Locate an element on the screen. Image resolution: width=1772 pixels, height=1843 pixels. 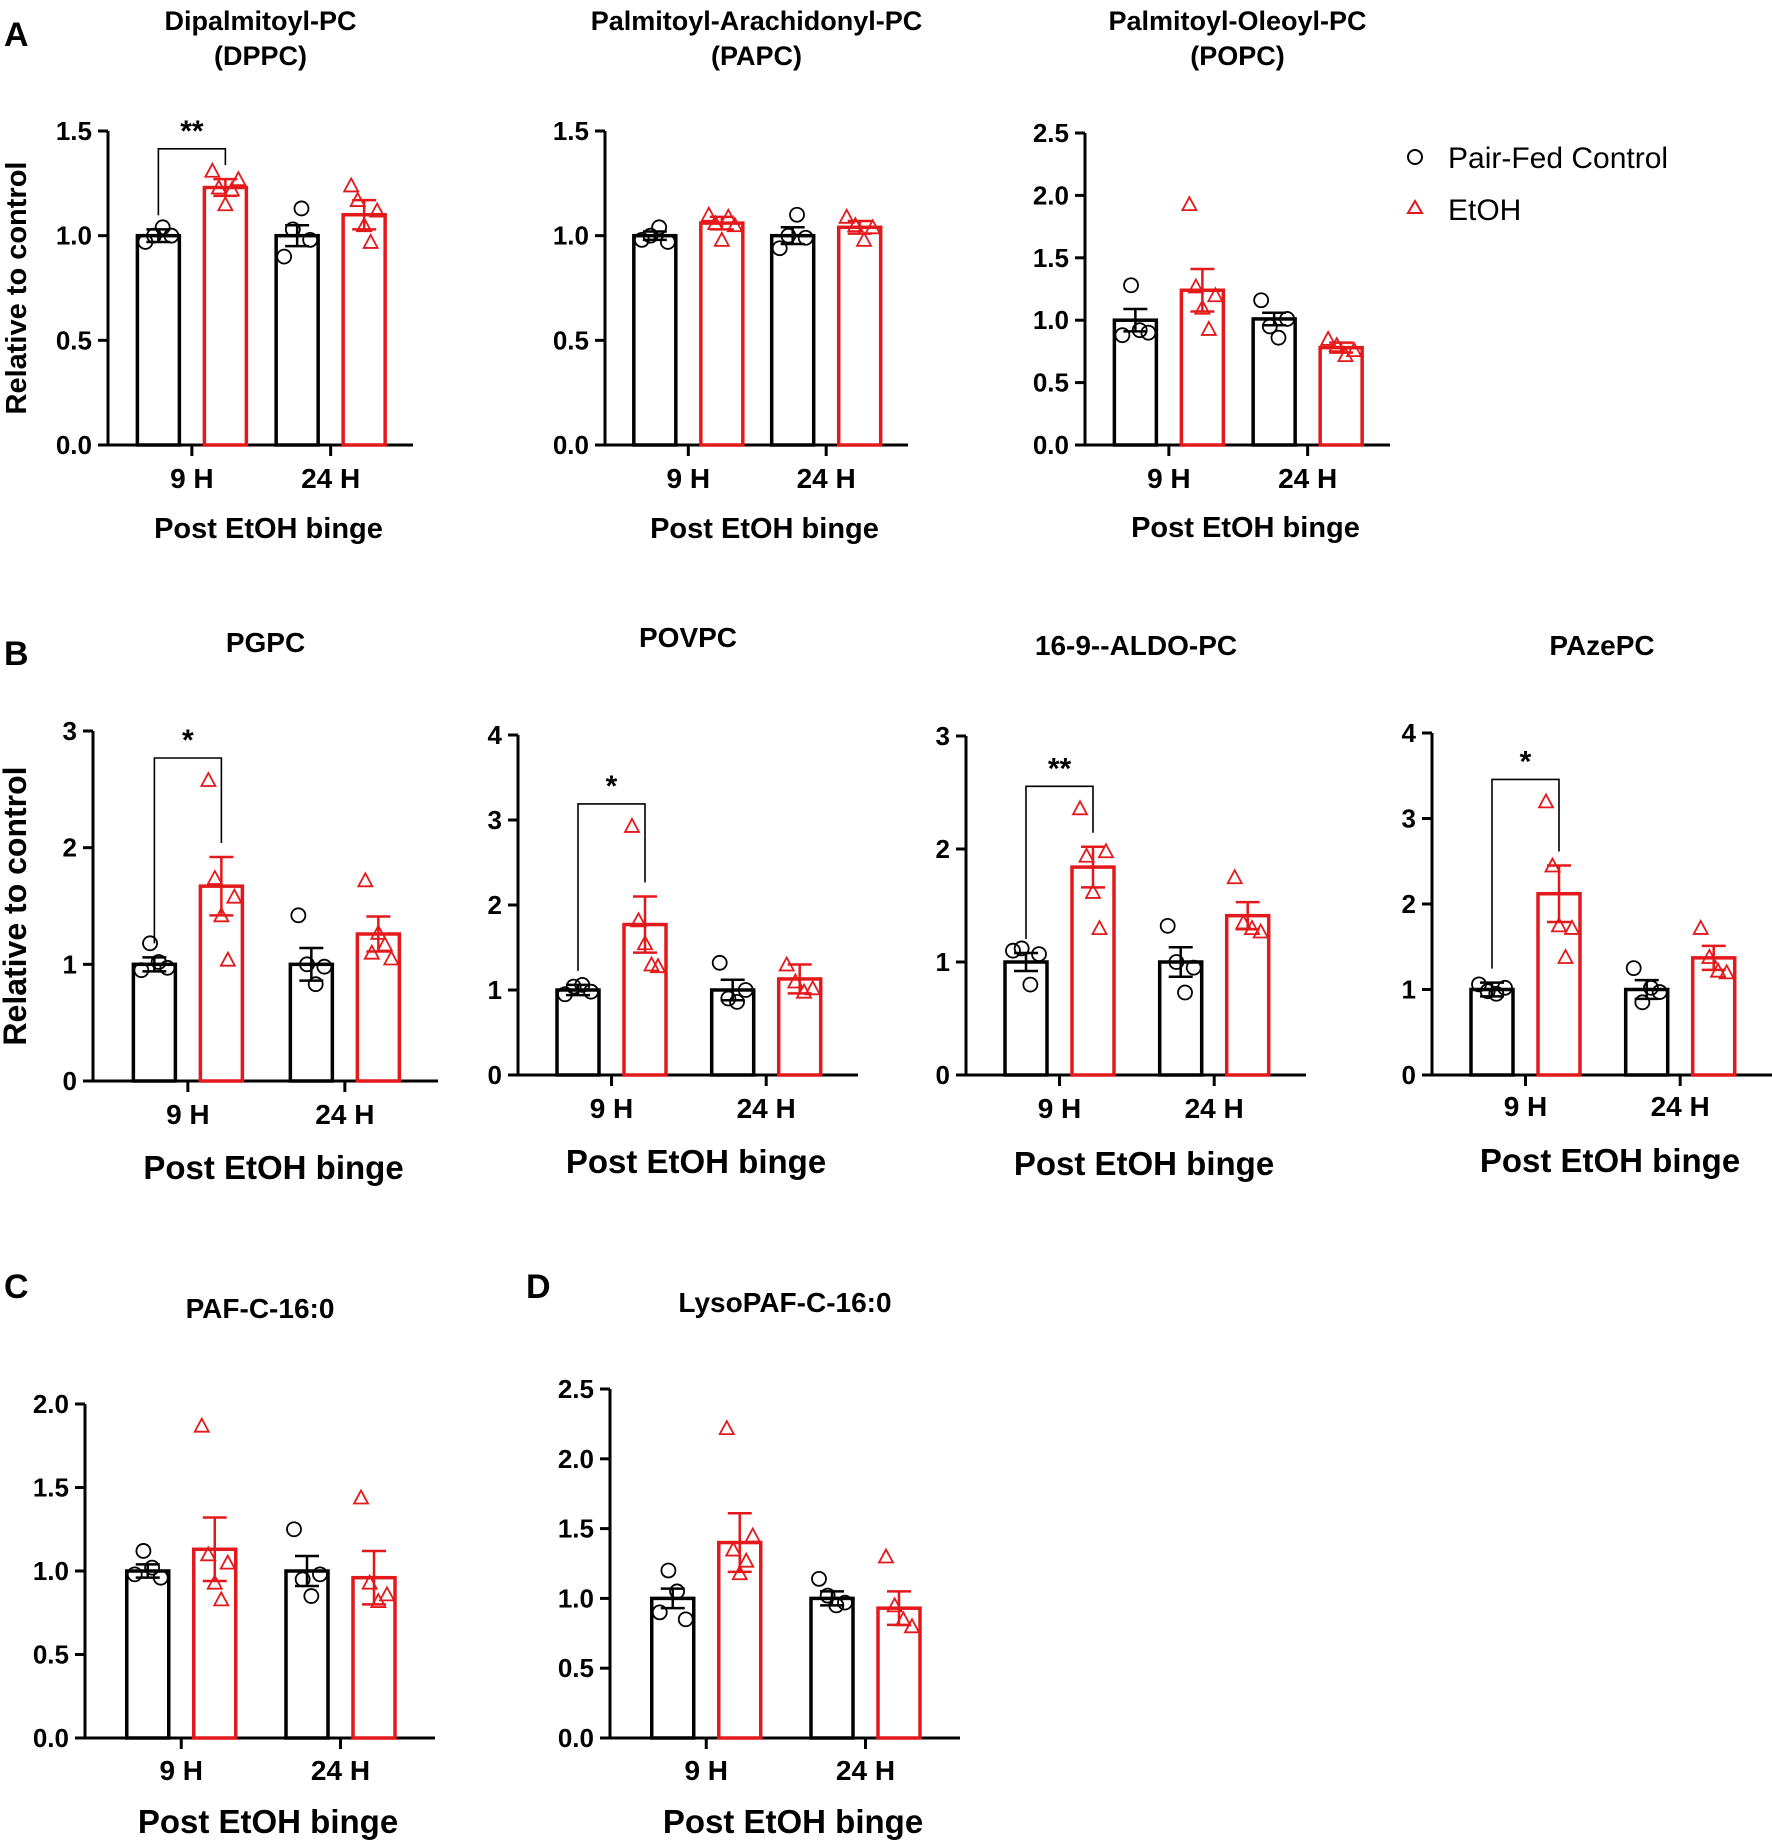
chart-title: PAF-C-16:0 is located at coordinates (260, 1308).